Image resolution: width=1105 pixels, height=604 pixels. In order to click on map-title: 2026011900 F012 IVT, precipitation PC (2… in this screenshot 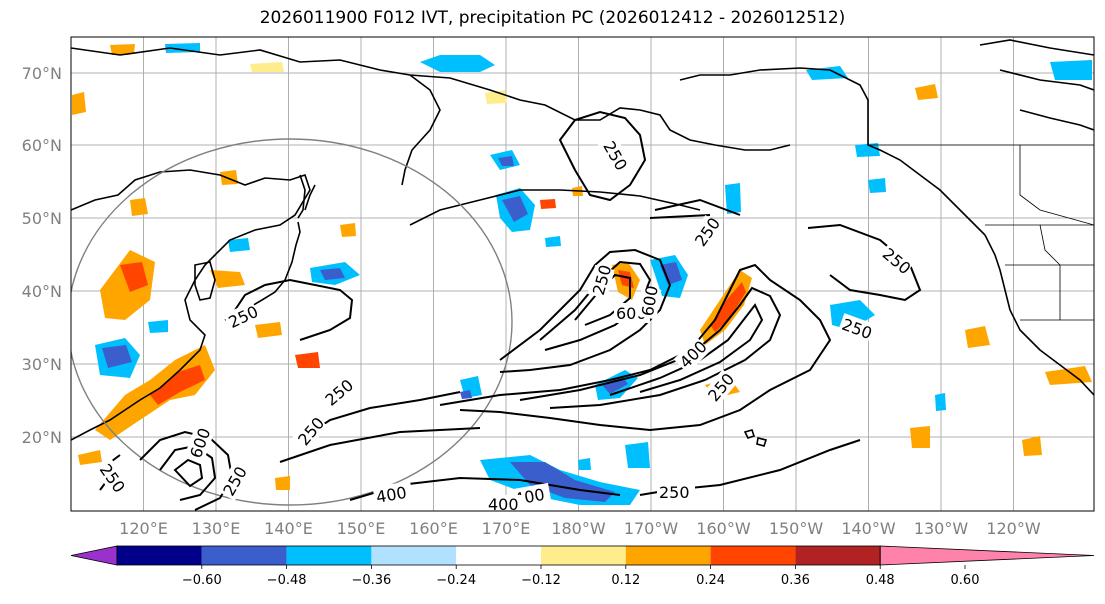, I will do `click(552, 18)`.